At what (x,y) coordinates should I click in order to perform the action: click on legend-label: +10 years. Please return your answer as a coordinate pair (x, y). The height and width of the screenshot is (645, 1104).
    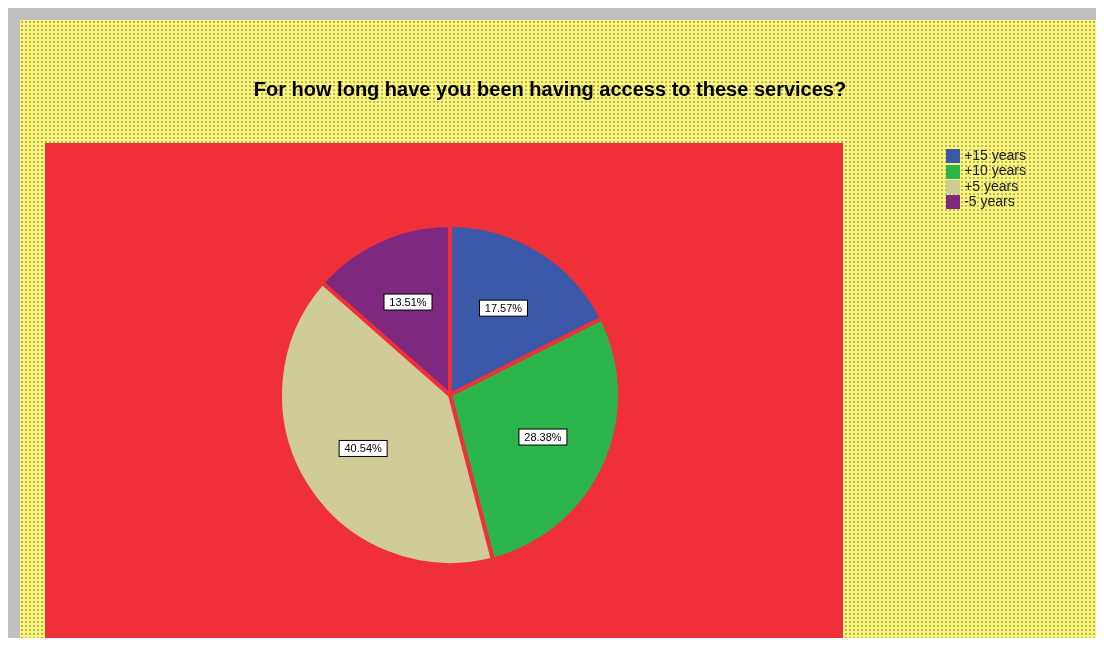
    Looking at the image, I should click on (995, 170).